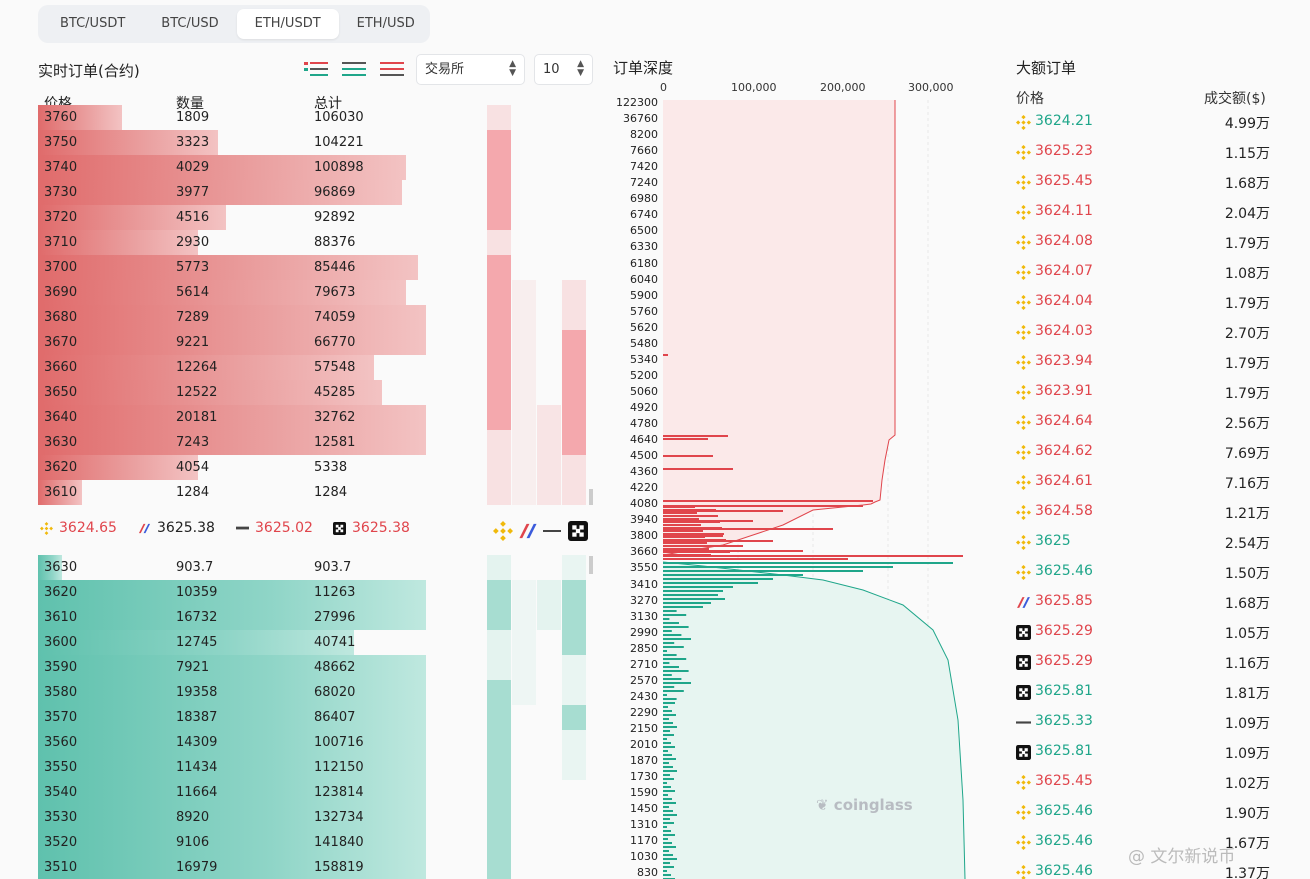 This screenshot has width=1310, height=879. I want to click on row-total: 66770, so click(335, 342).